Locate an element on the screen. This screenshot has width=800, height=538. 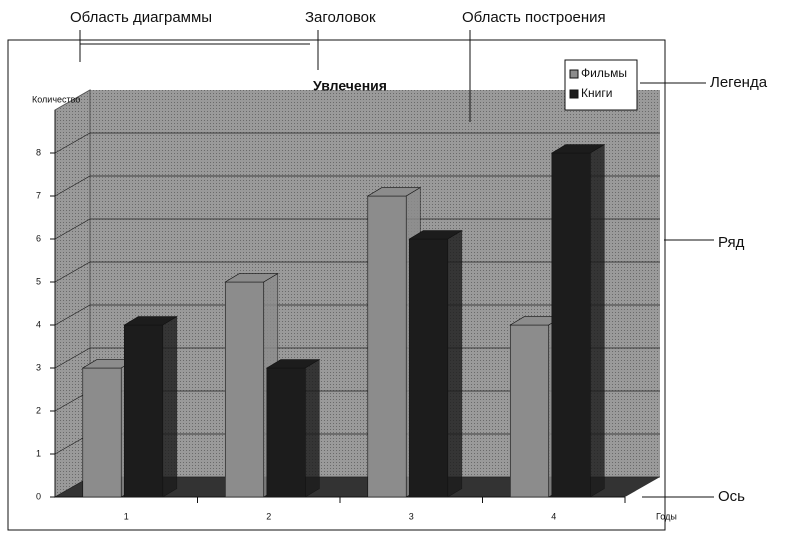
x-tick-label: 3 is located at coordinates (411, 516).